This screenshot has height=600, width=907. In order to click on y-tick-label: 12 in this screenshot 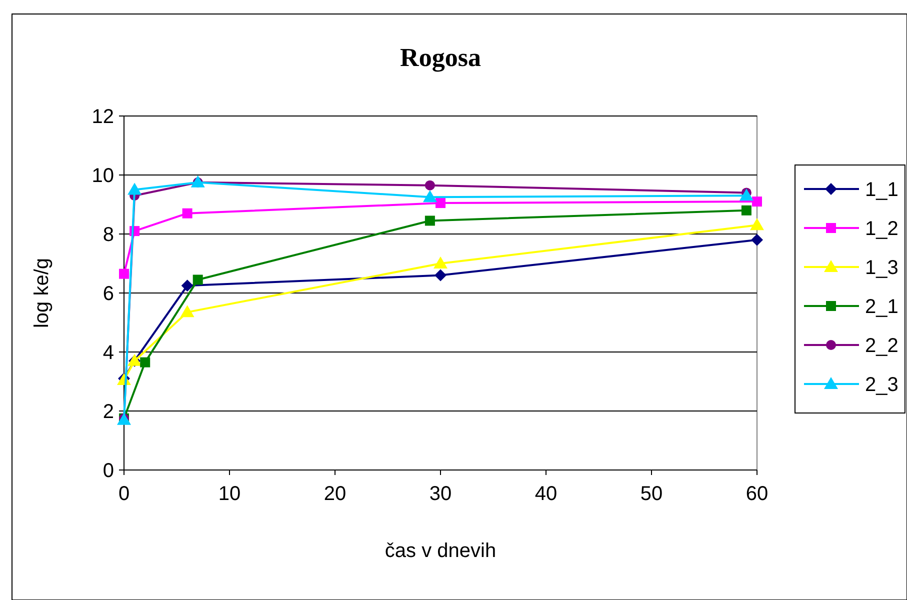, I will do `click(103, 117)`.